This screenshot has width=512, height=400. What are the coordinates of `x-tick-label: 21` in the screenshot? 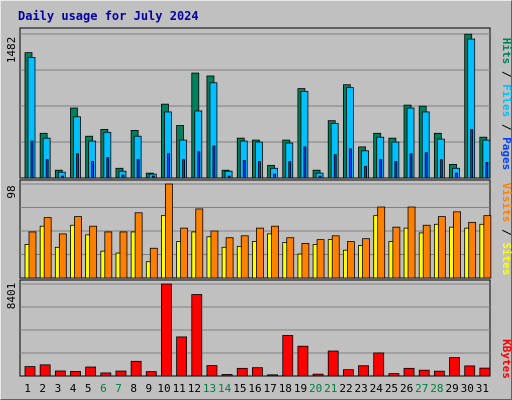 It's located at (330, 388).